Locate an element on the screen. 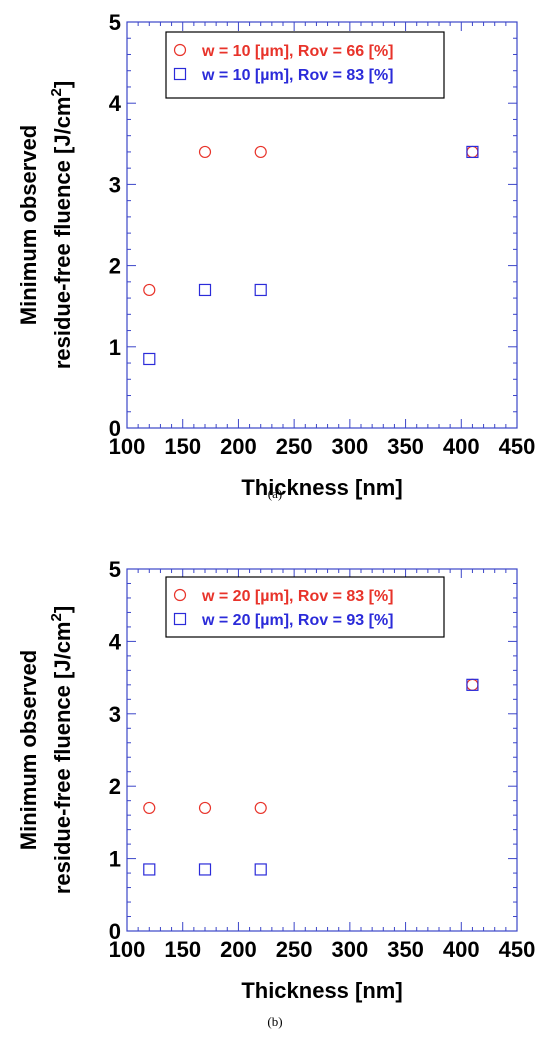 The image size is (550, 1041). legend-entry: w = 20 [µm], Rov = 83 [%] is located at coordinates (297, 596).